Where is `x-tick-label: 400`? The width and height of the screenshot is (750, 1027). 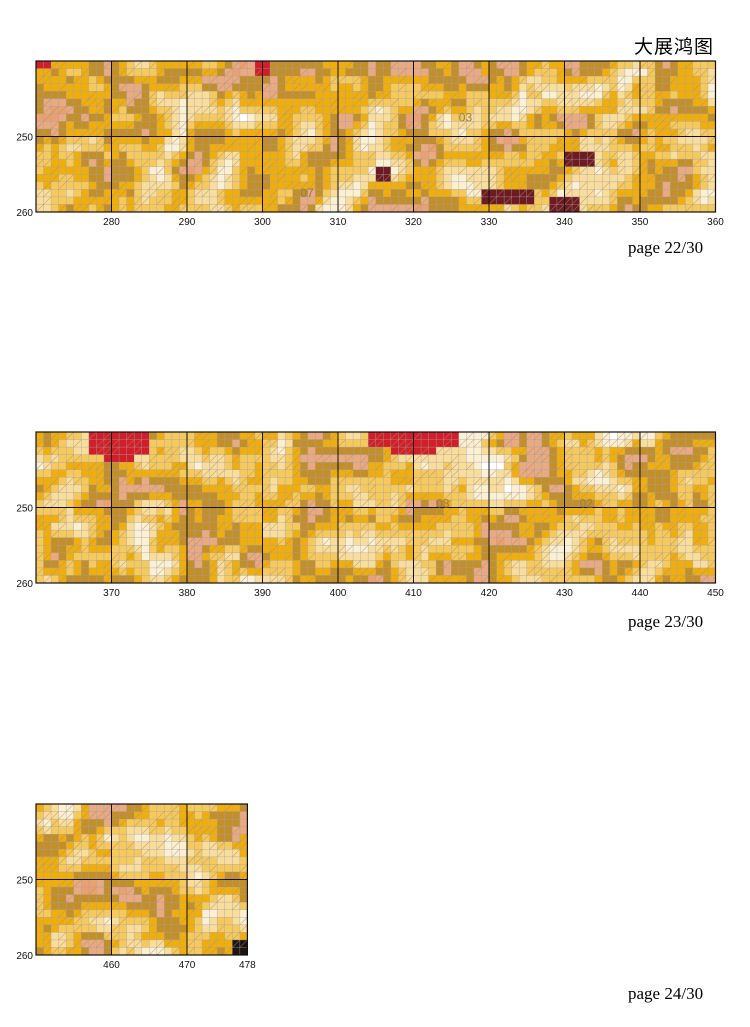
x-tick-label: 400 is located at coordinates (338, 593).